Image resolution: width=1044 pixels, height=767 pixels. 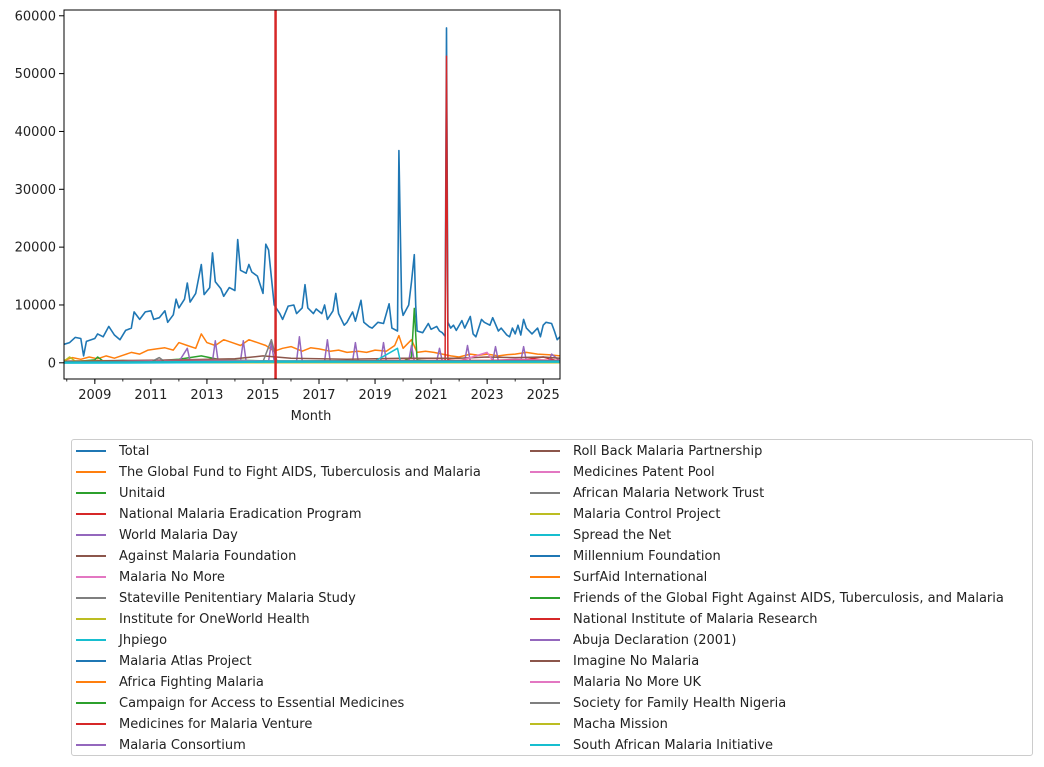 I want to click on legend-item: Roll Back Malaria Partnership, so click(x=646, y=451).